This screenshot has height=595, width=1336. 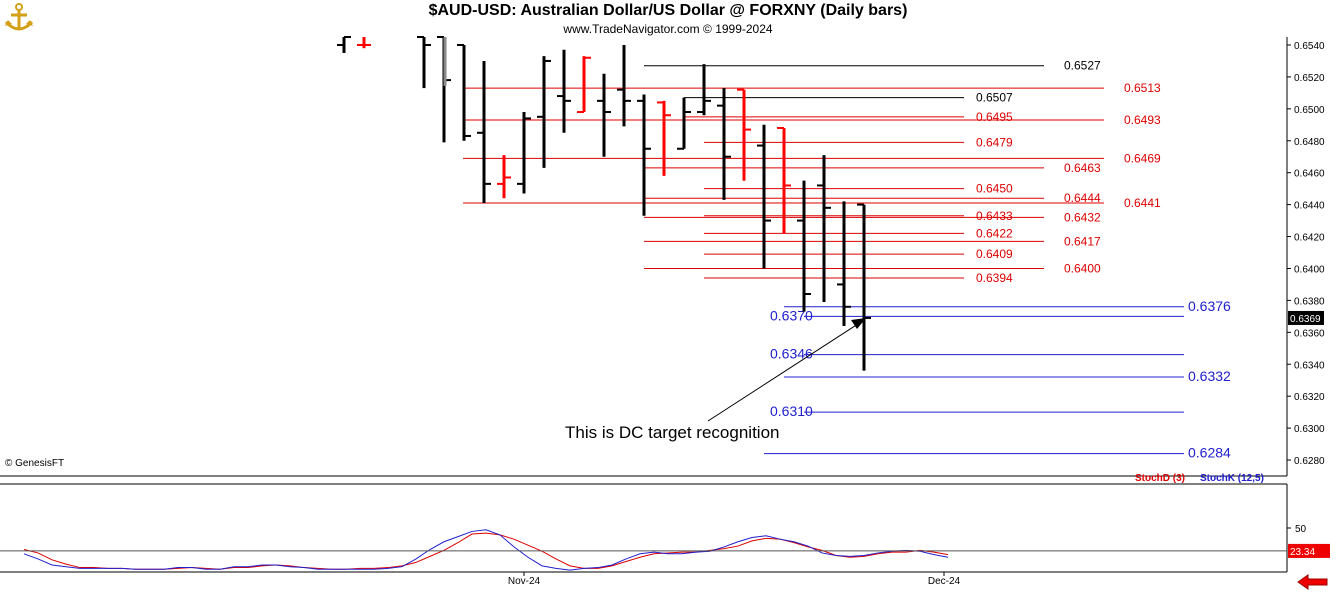 What do you see at coordinates (1309, 206) in the screenshot?
I see `y-axis-tick-label: 0.6440` at bounding box center [1309, 206].